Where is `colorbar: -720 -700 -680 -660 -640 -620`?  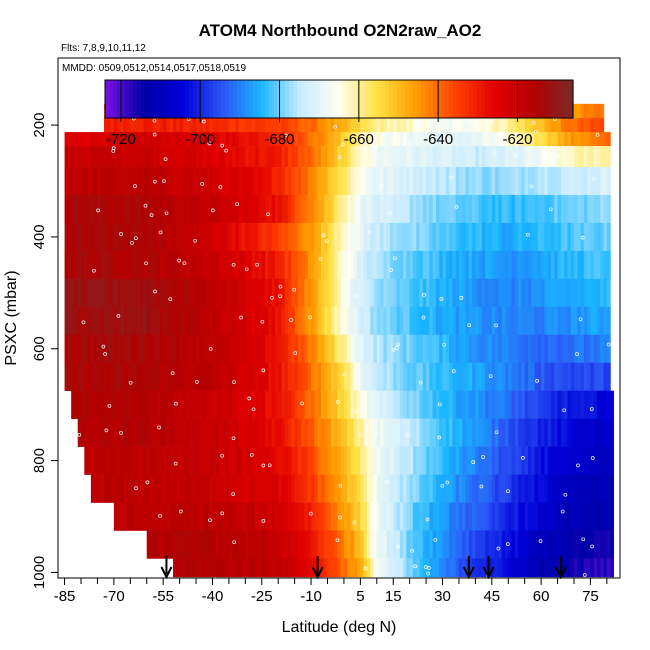 colorbar: -720 -700 -680 -660 -640 -620 is located at coordinates (339, 113).